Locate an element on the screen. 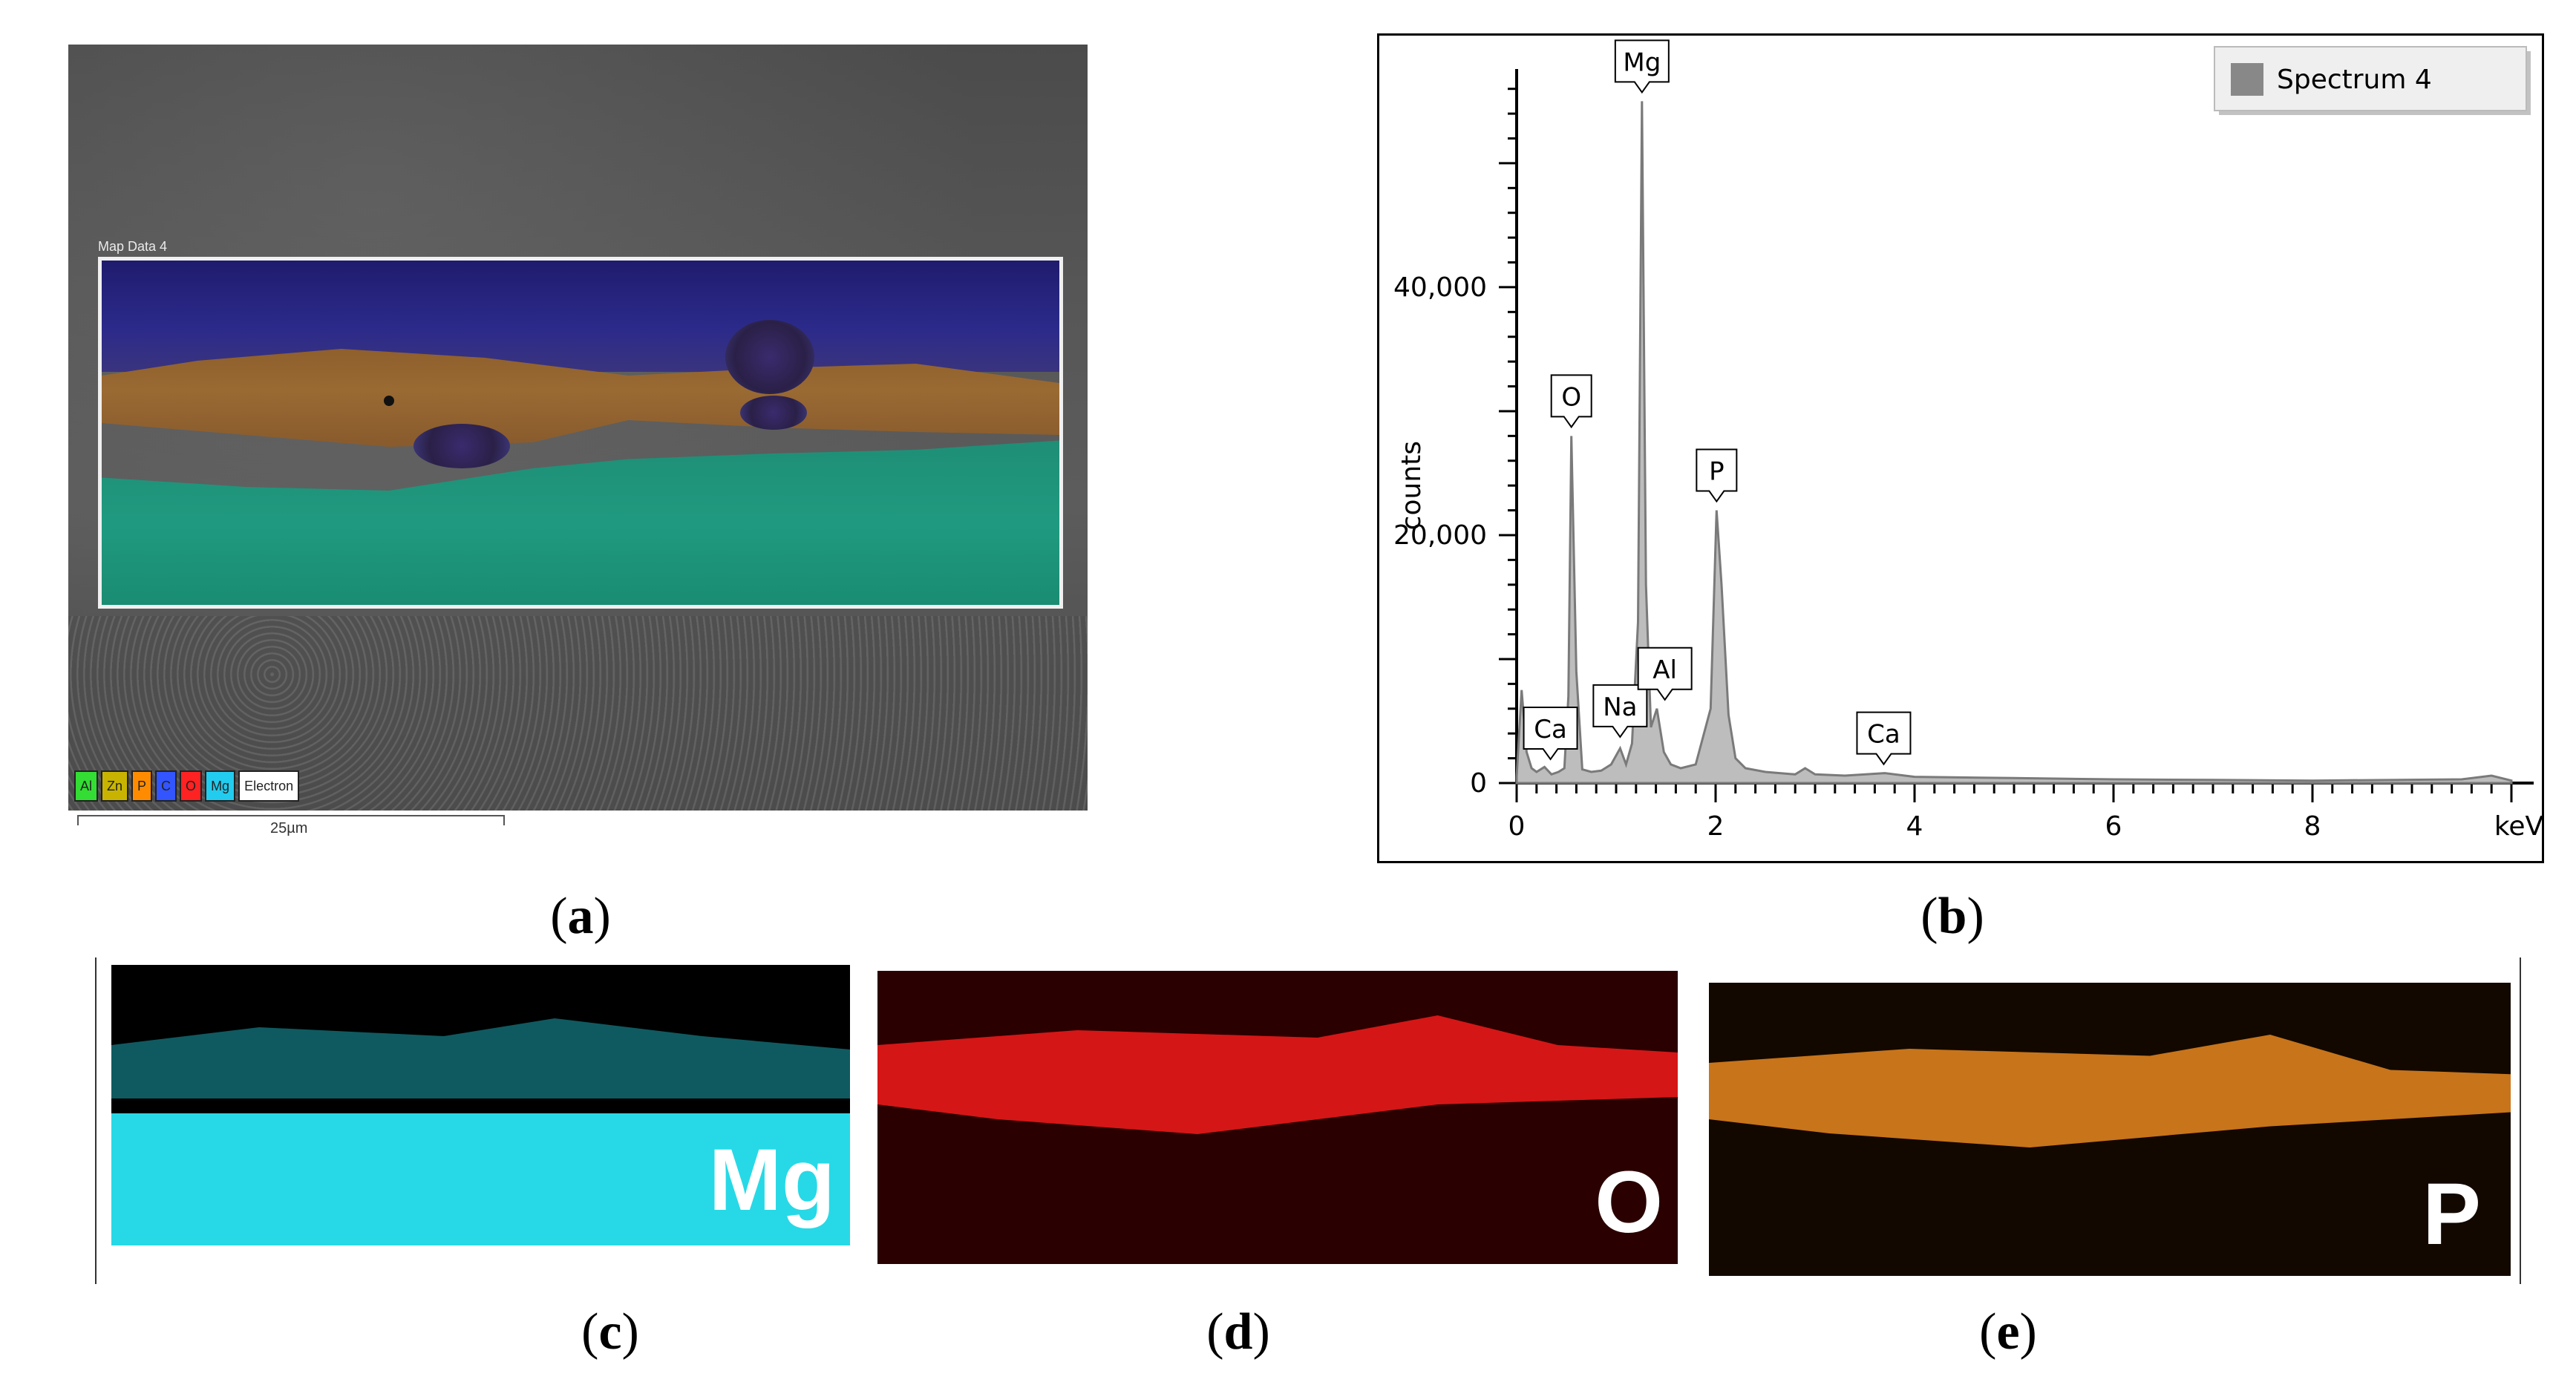 The width and height of the screenshot is (2576, 1385). legend-chip-o: O is located at coordinates (191, 786).